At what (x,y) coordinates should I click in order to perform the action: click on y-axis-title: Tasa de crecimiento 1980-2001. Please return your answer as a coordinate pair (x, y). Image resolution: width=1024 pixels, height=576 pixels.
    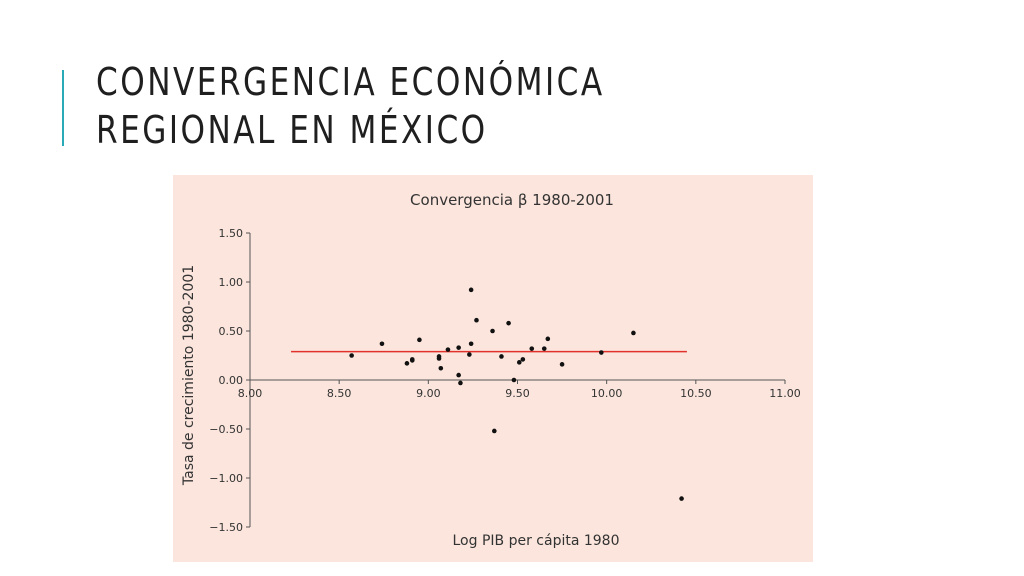
    Looking at the image, I should click on (189, 375).